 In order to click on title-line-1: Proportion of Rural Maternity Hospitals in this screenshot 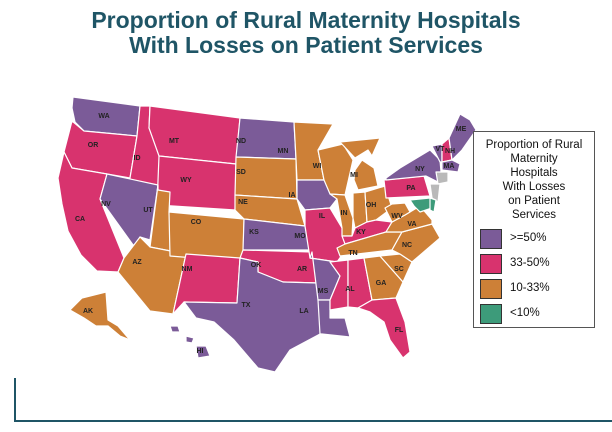, I will do `click(306, 20)`.